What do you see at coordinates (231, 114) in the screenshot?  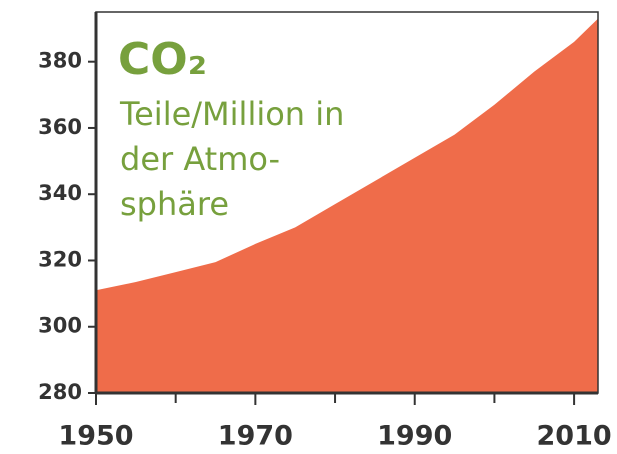 I see `subtitle-line: Teile/Million in` at bounding box center [231, 114].